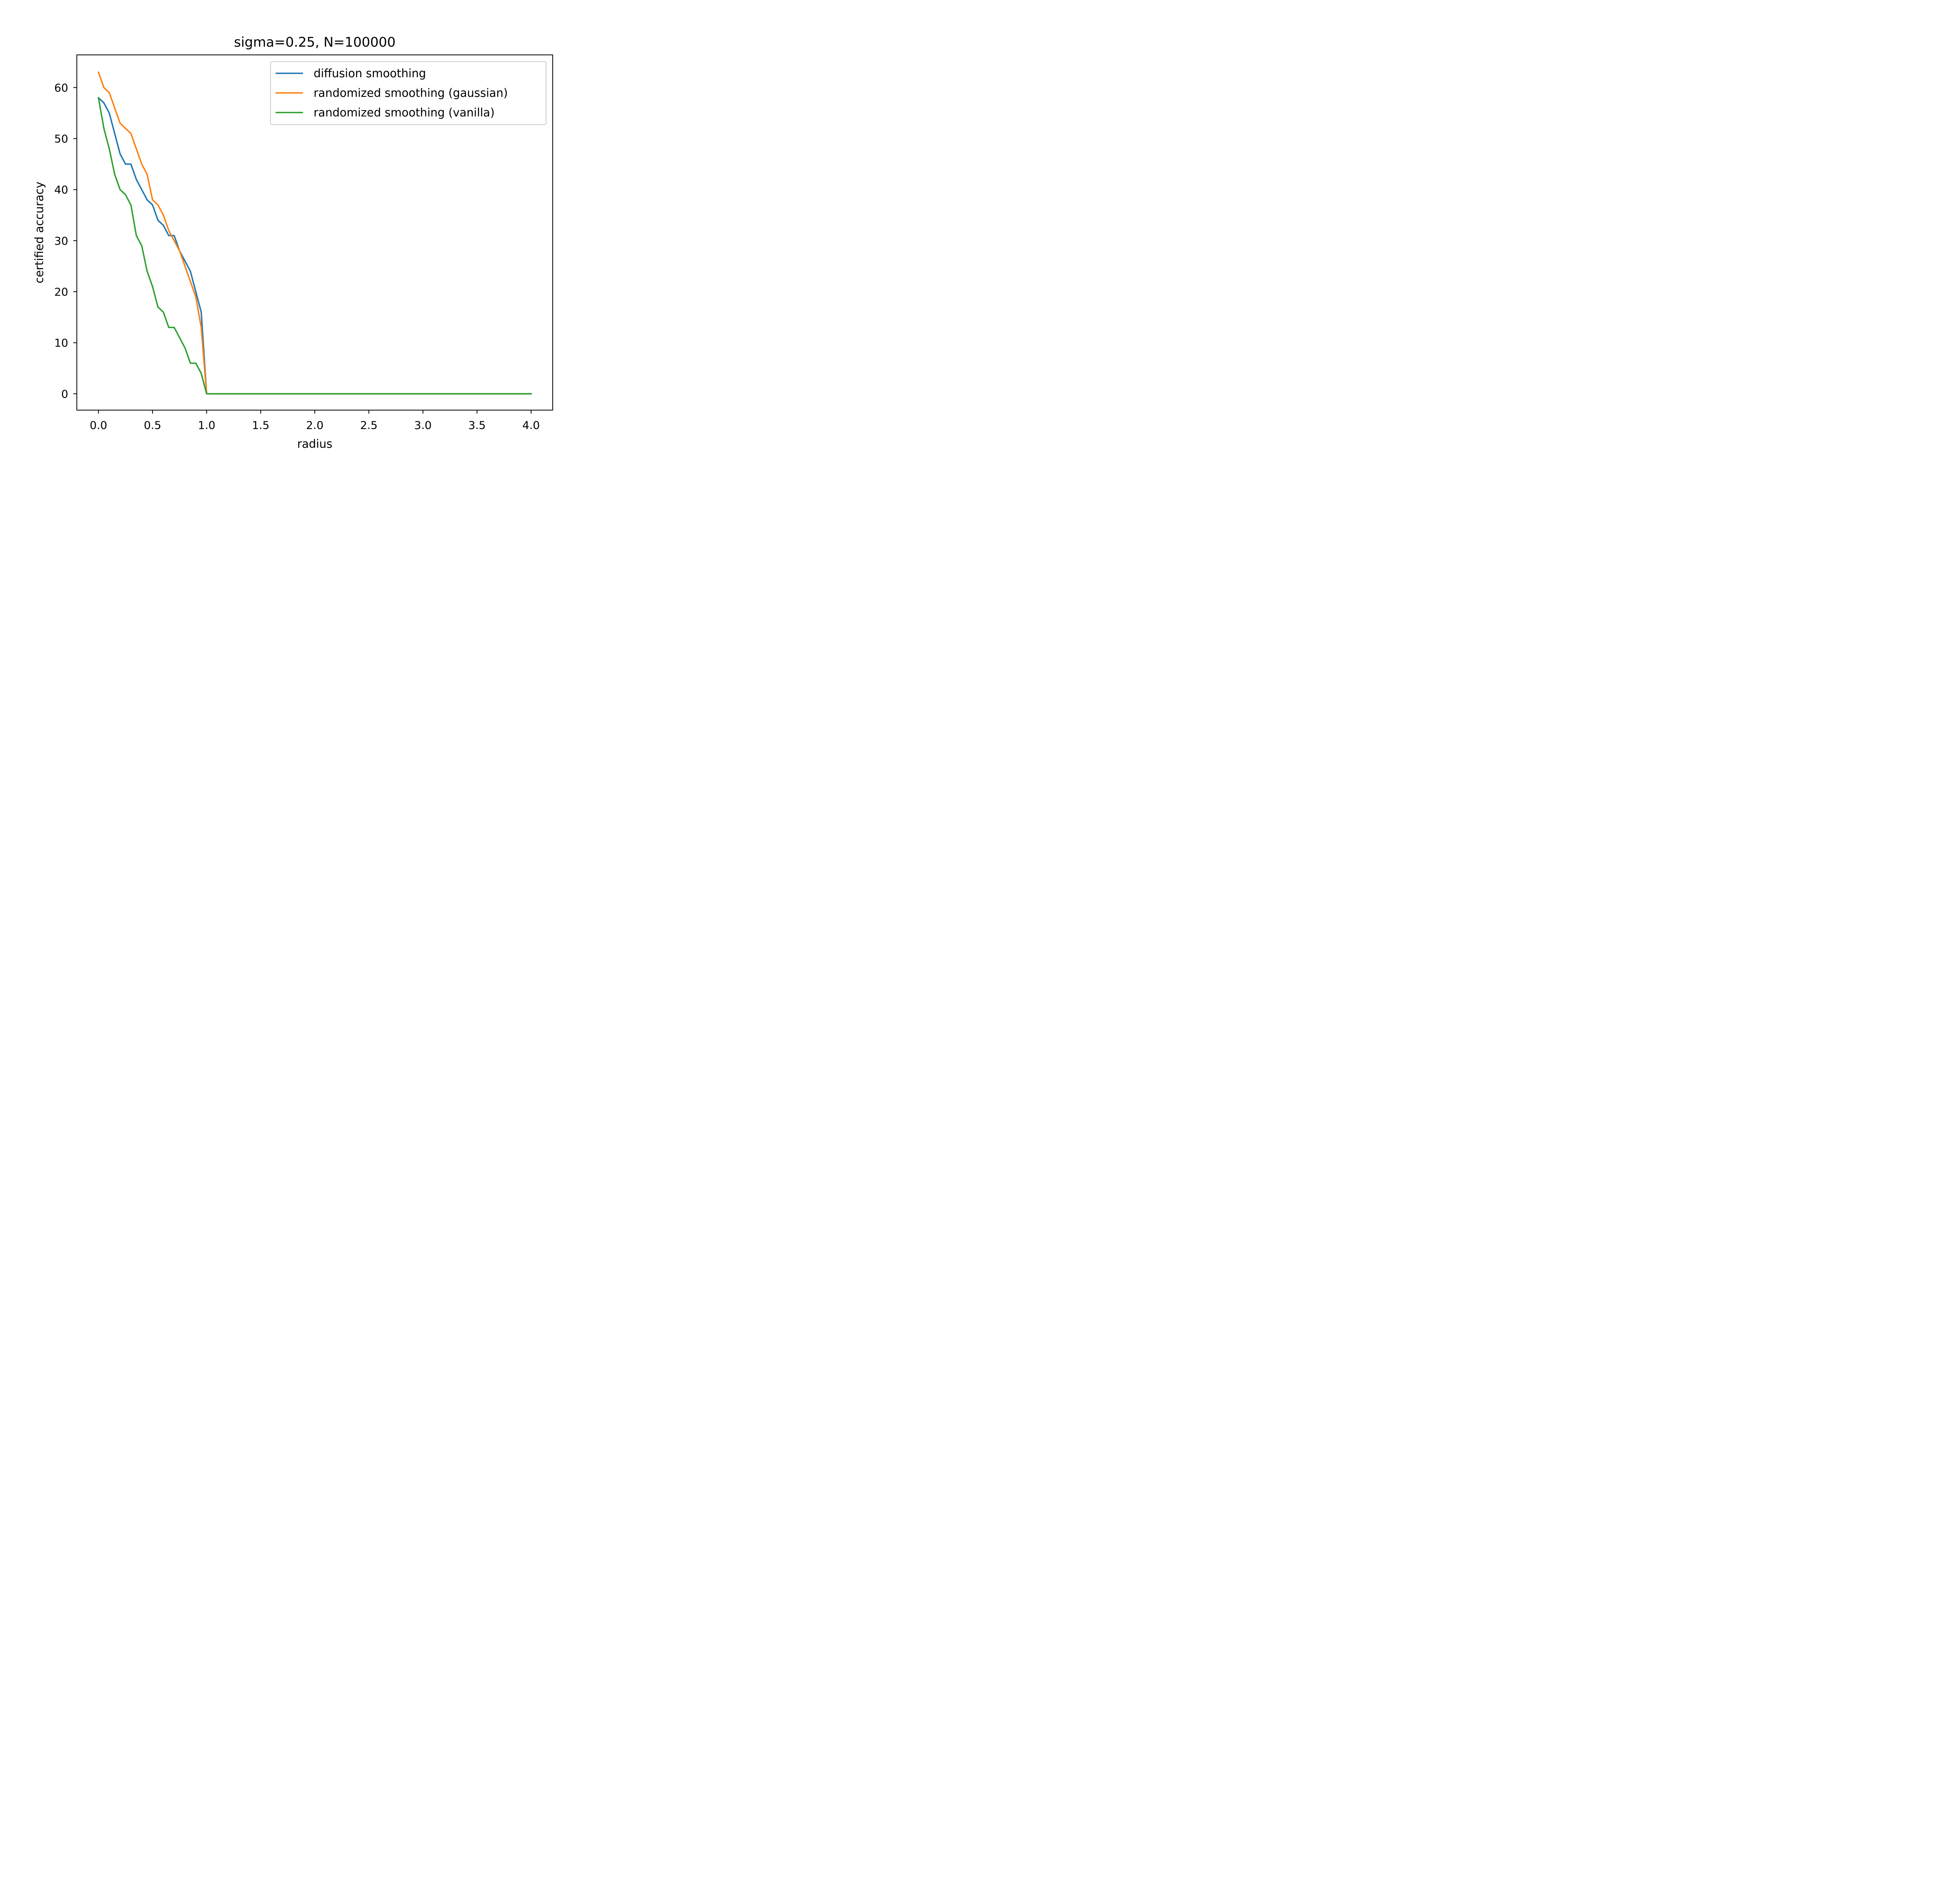  I want to click on x-tick-label: 3.5, so click(477, 425).